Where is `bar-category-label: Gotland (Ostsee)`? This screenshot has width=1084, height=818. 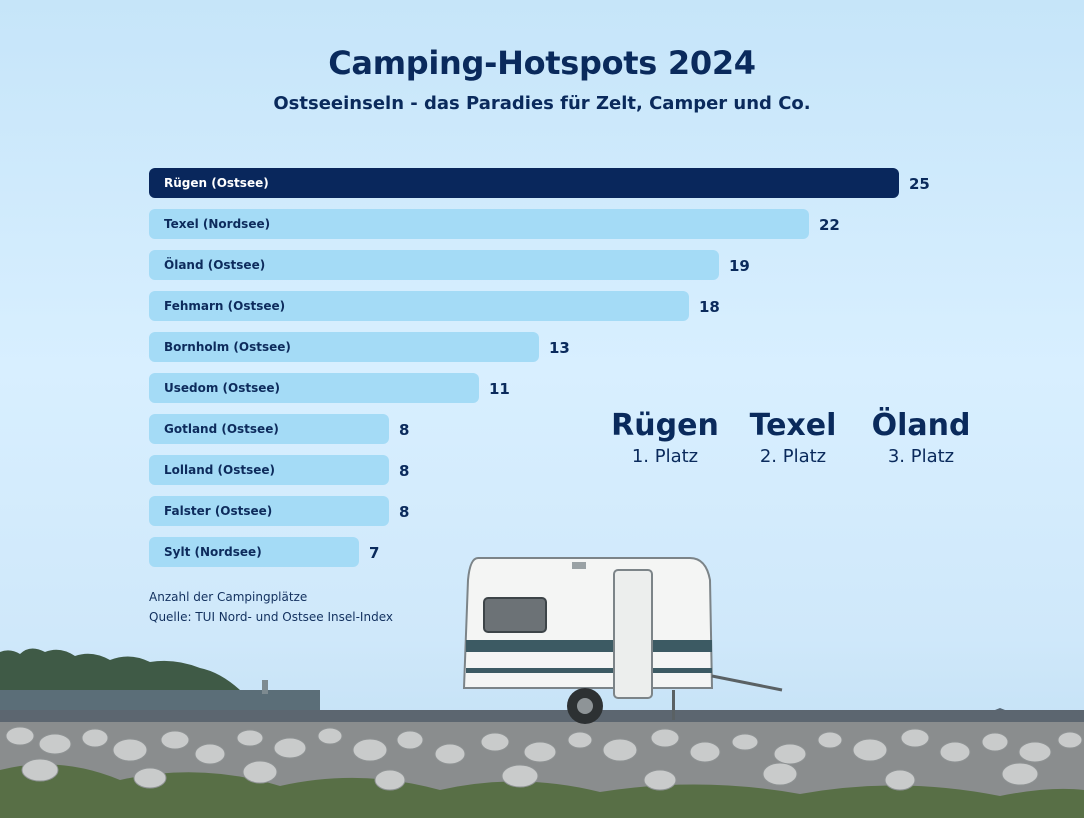
bar-category-label: Gotland (Ostsee) is located at coordinates (221, 429).